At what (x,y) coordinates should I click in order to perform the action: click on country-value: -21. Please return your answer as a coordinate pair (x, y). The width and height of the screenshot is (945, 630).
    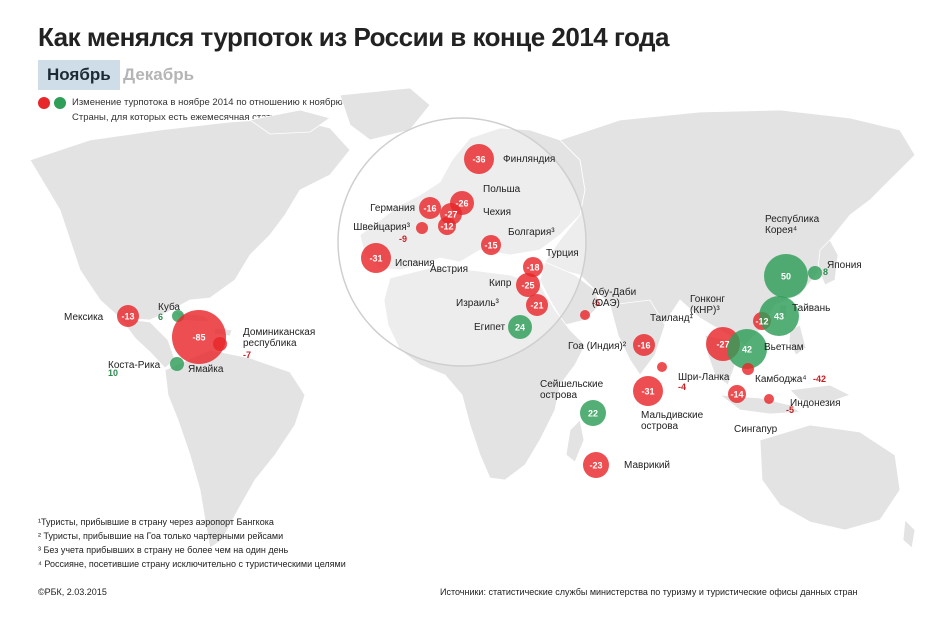
    Looking at the image, I should click on (536, 306).